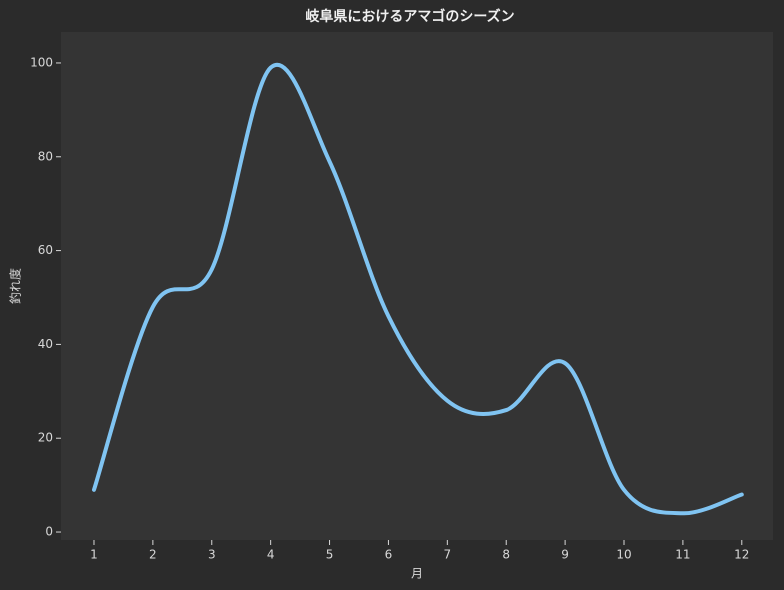 This screenshot has height=590, width=784. What do you see at coordinates (45, 344) in the screenshot?
I see `y-tick-label: 40` at bounding box center [45, 344].